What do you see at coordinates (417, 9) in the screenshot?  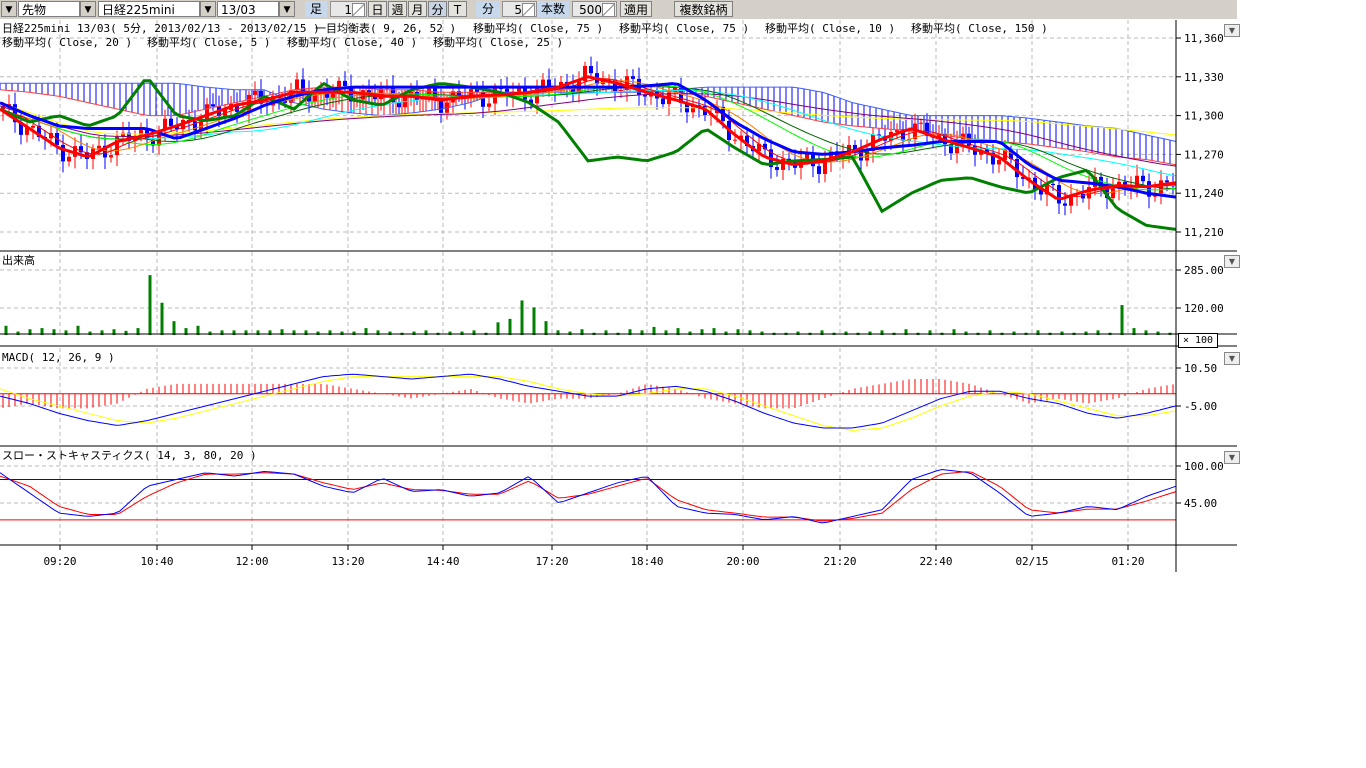 I see `month-button: 月` at bounding box center [417, 9].